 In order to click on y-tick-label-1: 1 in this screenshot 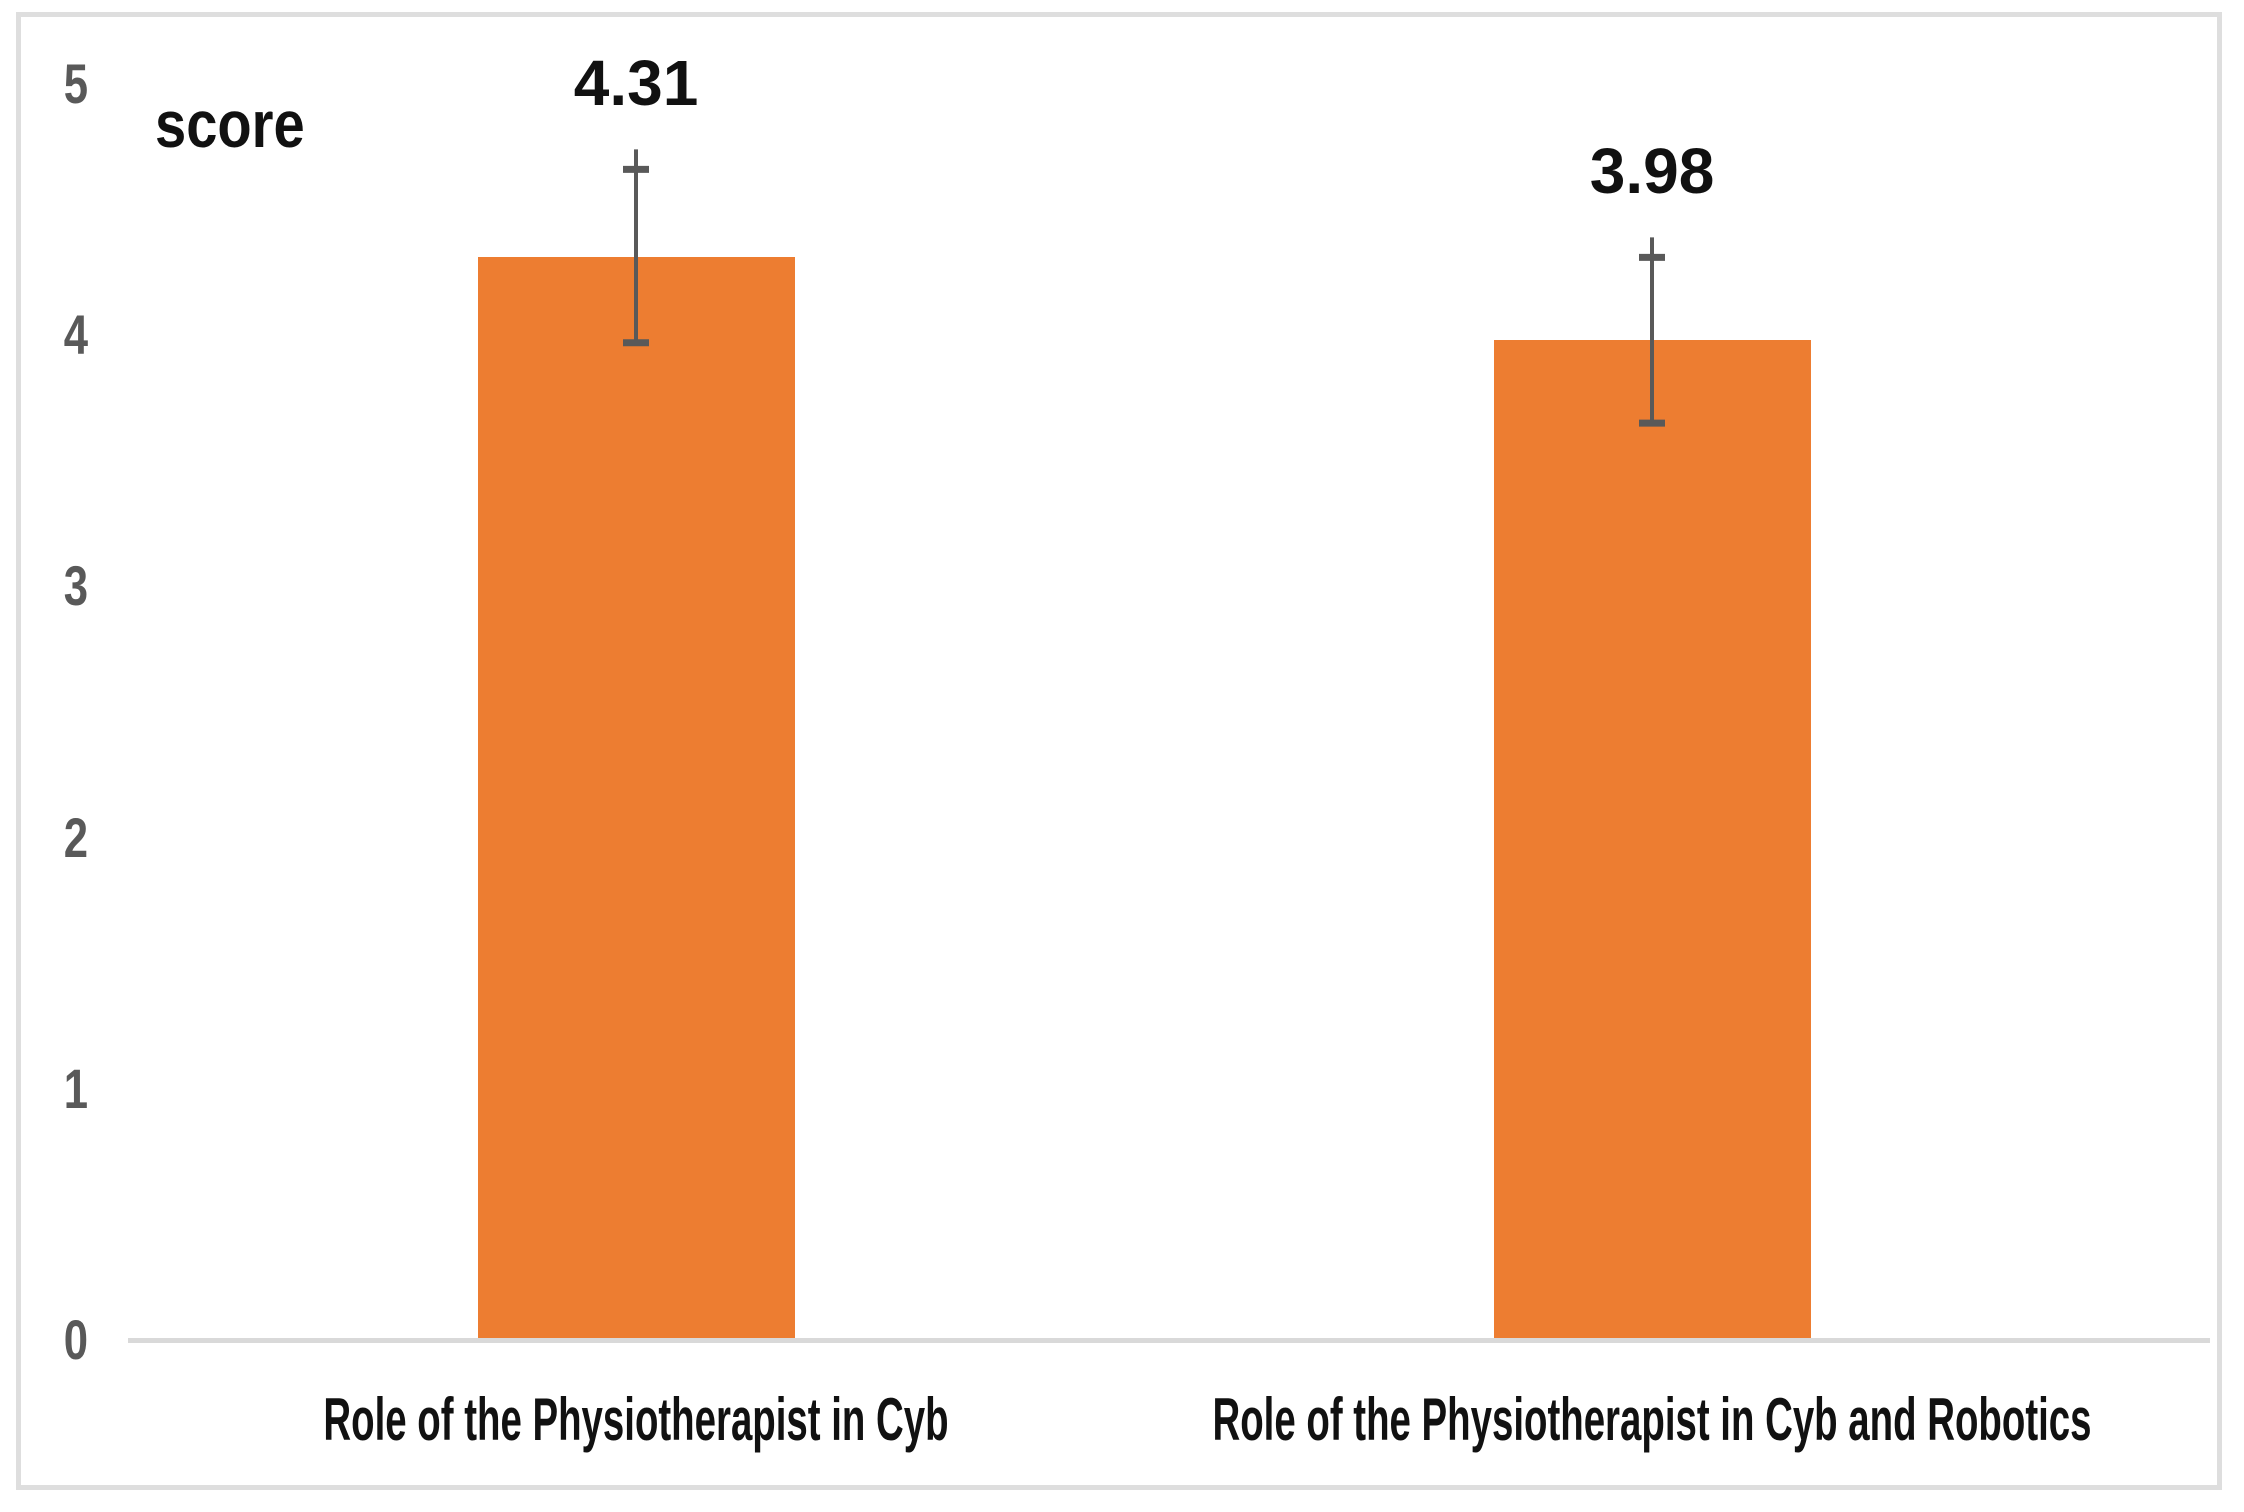, I will do `click(75, 1088)`.